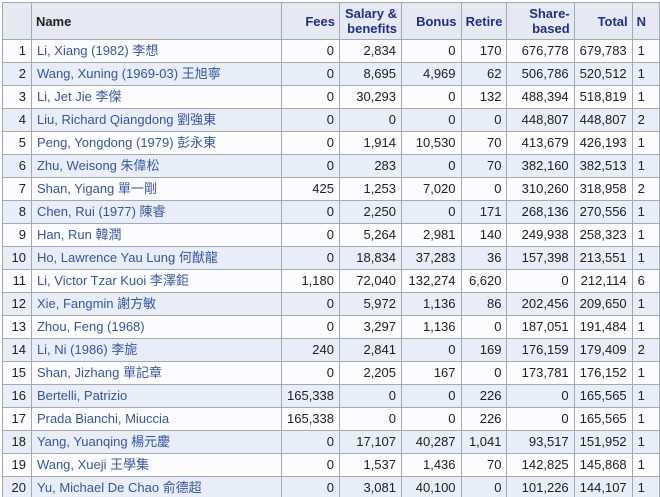 This screenshot has height=497, width=660. I want to click on person-link: Li, Jet Jie 李傑, so click(79, 96).